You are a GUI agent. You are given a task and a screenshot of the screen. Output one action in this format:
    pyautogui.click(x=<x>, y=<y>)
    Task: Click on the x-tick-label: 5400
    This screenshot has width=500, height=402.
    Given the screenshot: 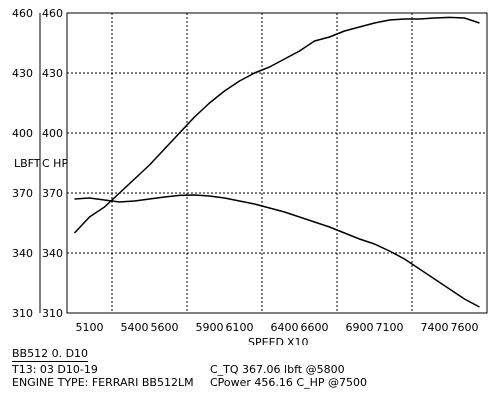 What is the action you would take?
    pyautogui.click(x=135, y=327)
    